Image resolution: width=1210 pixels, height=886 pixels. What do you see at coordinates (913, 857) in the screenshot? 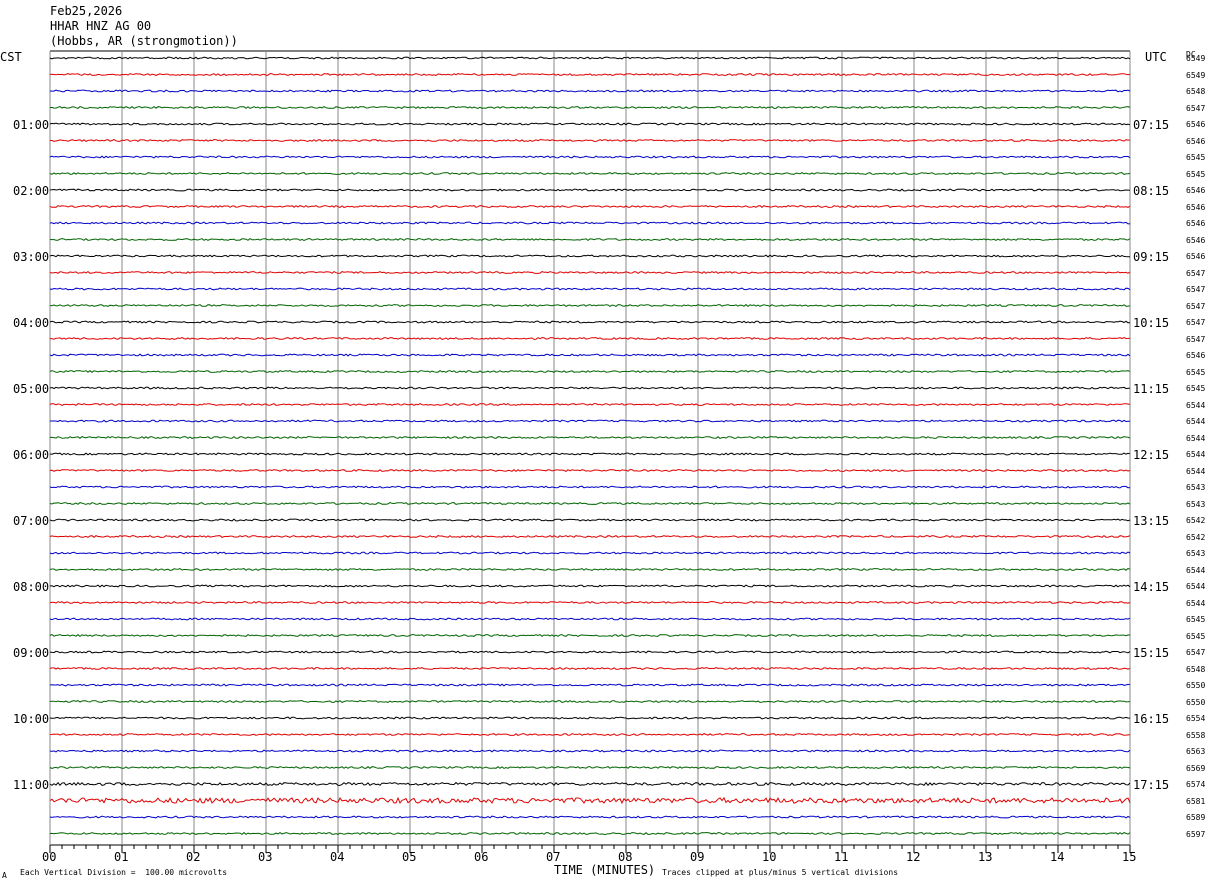
I see `x-tick-label: 12` at bounding box center [913, 857].